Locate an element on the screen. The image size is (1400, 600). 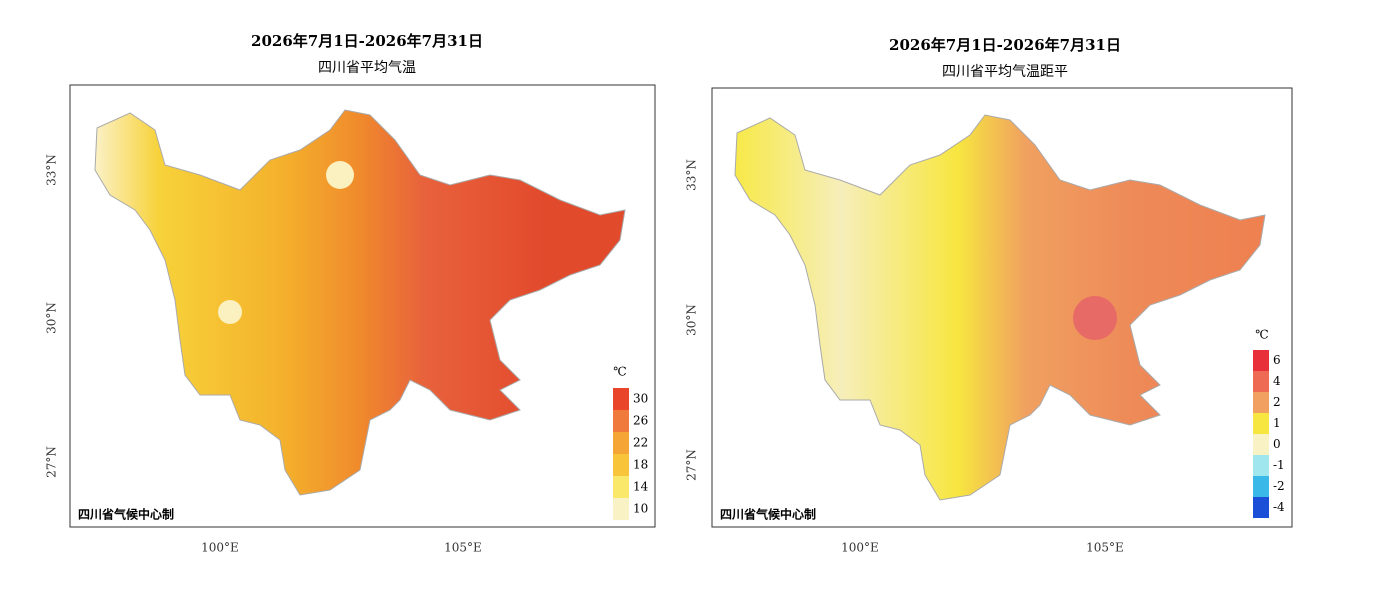
legend-label: 14 is located at coordinates (641, 487).